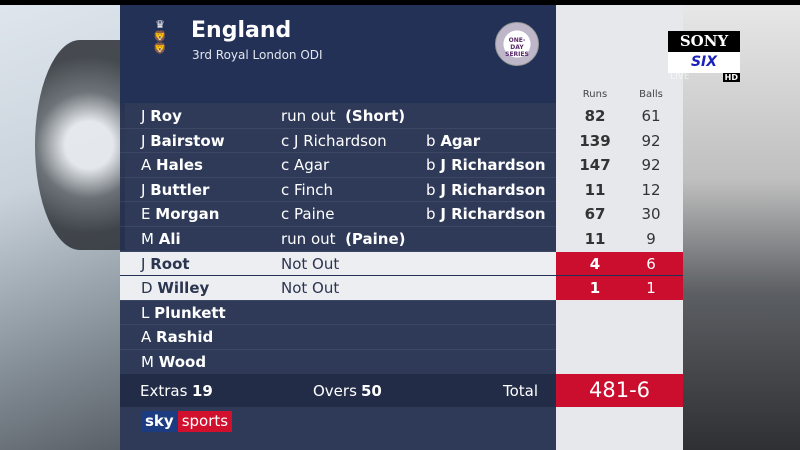 This screenshot has width=800, height=450. I want to click on dismissal: run out (Paine), so click(343, 239).